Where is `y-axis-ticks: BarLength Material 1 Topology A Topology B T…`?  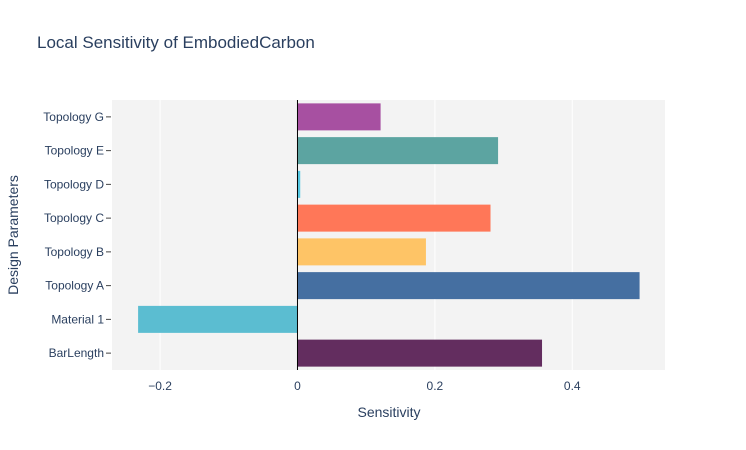
y-axis-ticks: BarLength Material 1 Topology A Topology B T… is located at coordinates (77, 235).